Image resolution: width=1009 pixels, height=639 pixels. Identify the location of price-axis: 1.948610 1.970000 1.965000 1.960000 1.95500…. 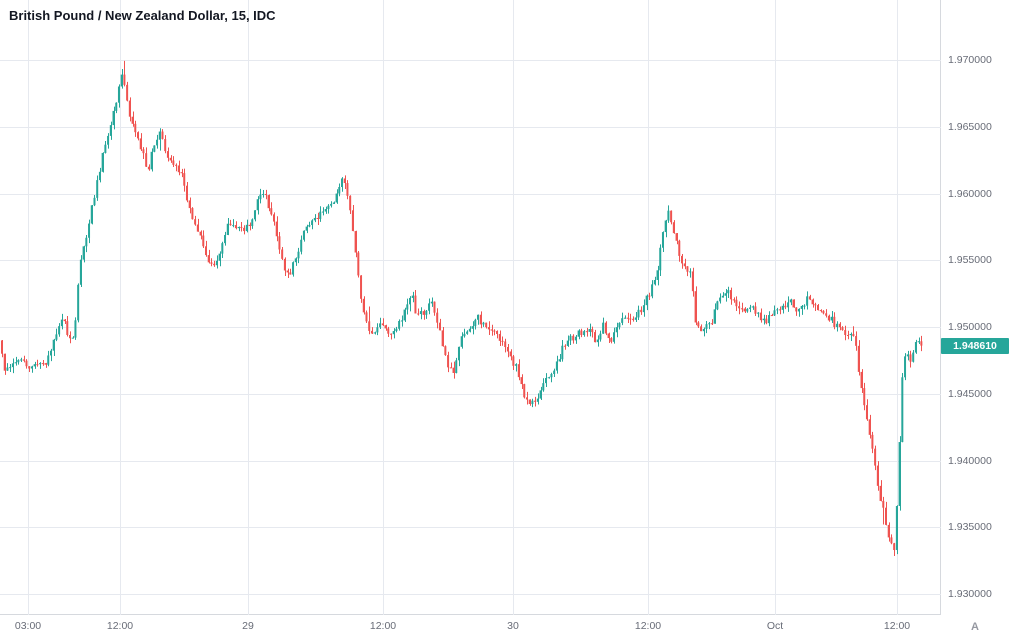
(975, 307).